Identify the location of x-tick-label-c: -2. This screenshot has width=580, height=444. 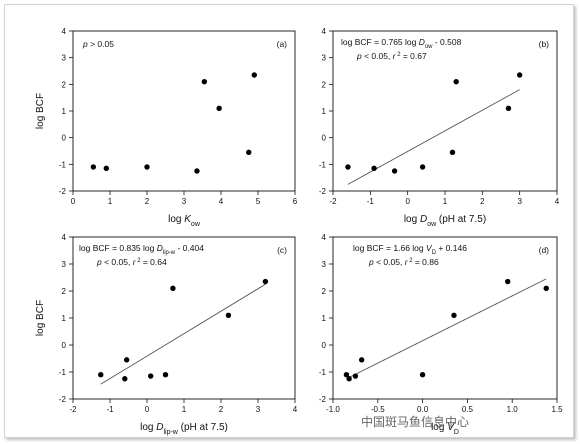
(73, 409).